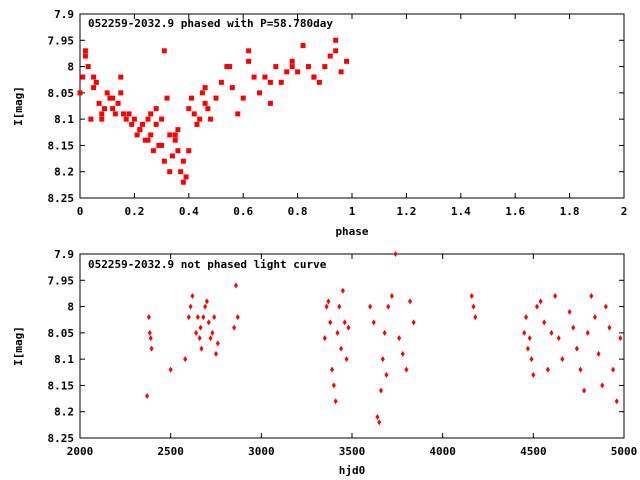 The image size is (640, 480). Describe the element at coordinates (70, 307) in the screenshot. I see `y-tick-label: 8` at that location.